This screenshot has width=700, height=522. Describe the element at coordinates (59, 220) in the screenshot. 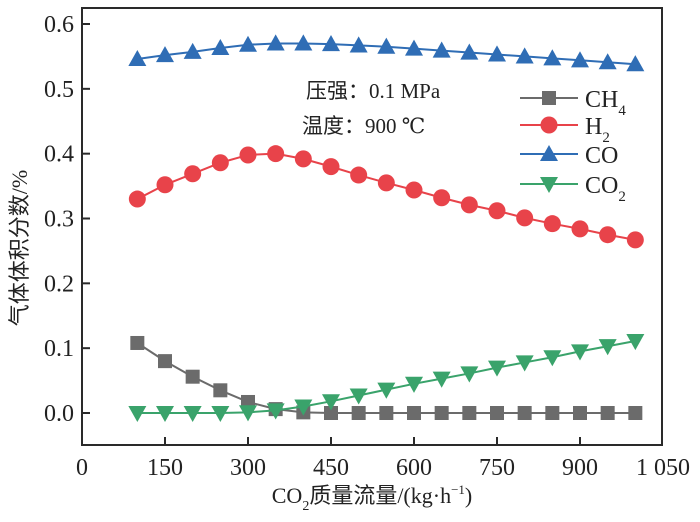

I see `y-tick-label: 0.3` at that location.